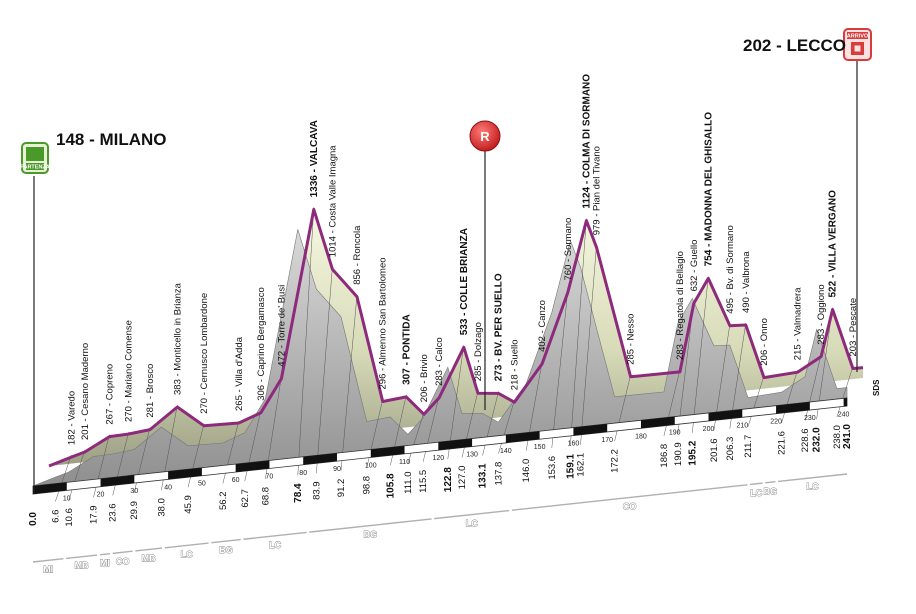 Image resolution: width=916 pixels, height=614 pixels. Describe the element at coordinates (303, 473) in the screenshot. I see `tick-label-80: 80` at that location.